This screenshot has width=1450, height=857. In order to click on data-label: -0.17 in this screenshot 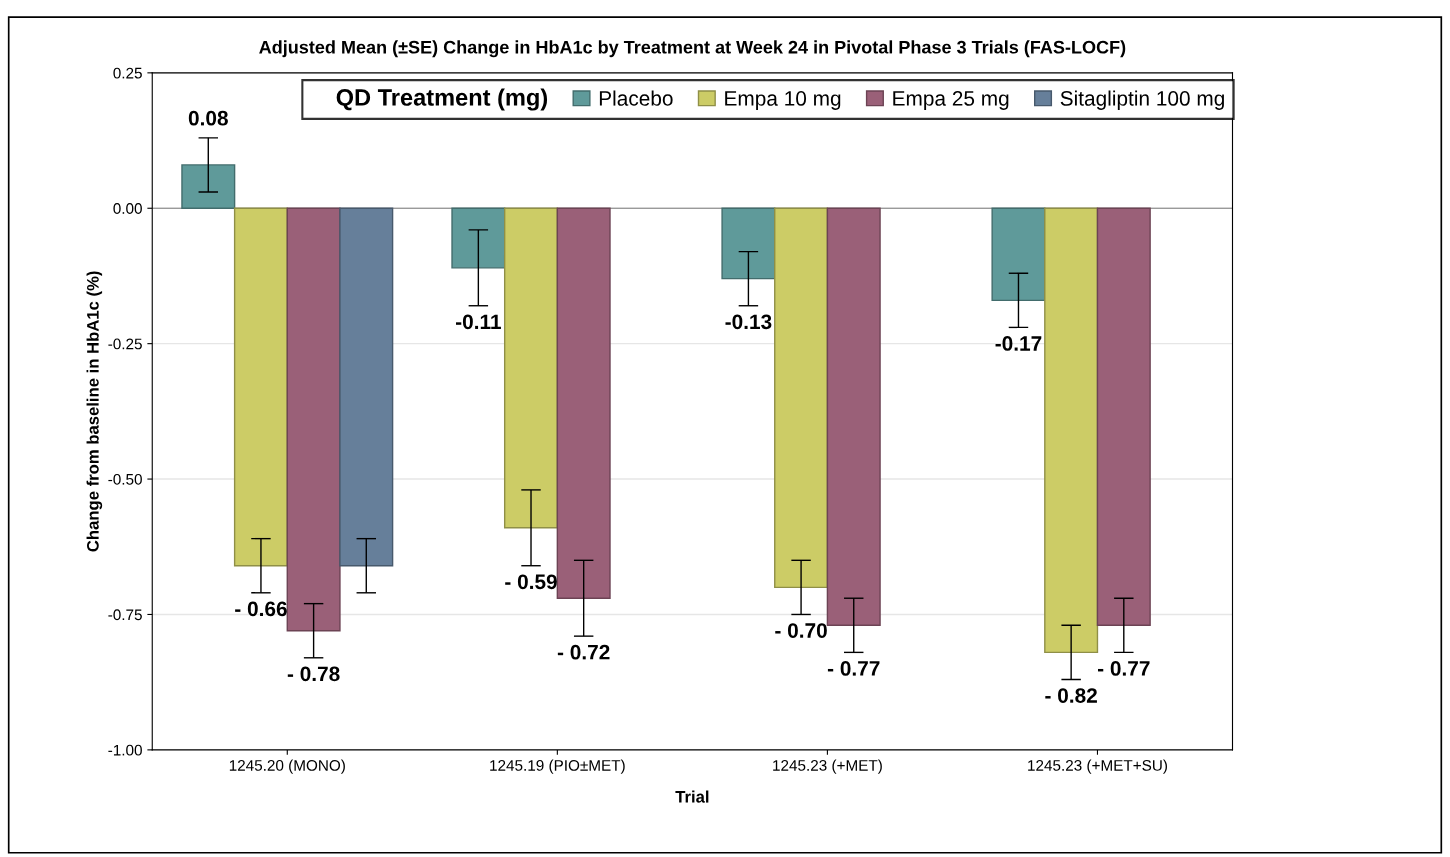, I will do `click(1018, 343)`.